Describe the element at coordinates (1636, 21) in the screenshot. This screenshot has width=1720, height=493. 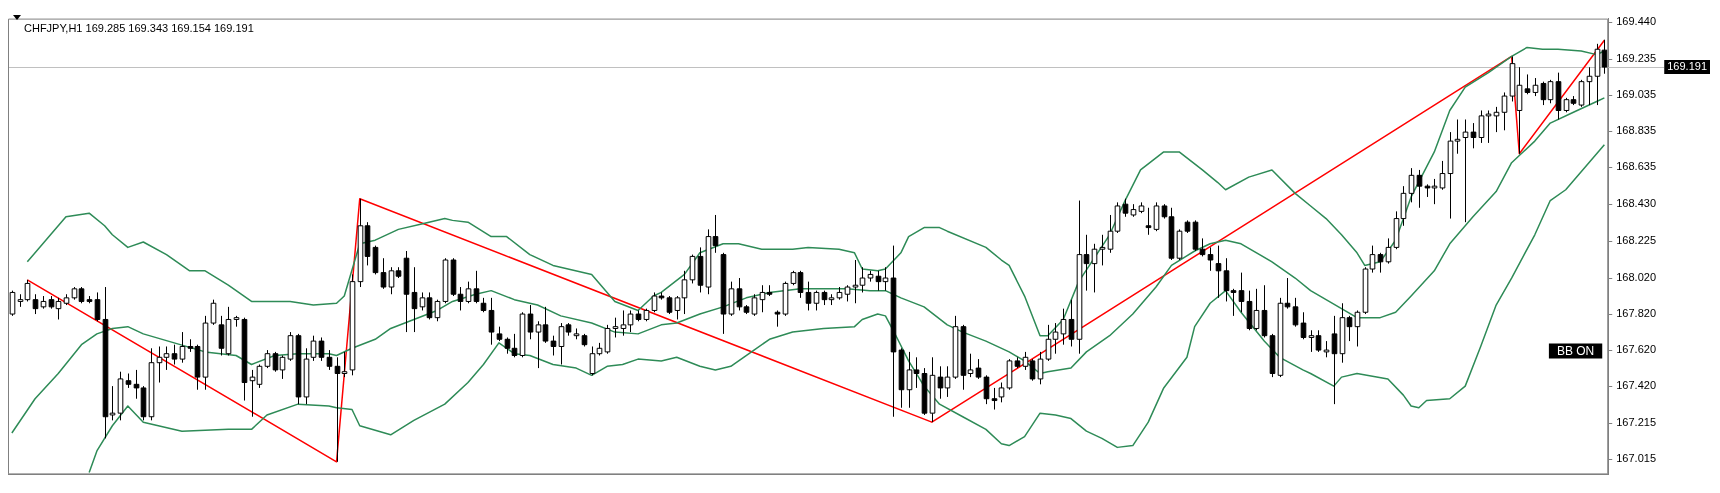
I see `y-tick-label: 169.440` at that location.